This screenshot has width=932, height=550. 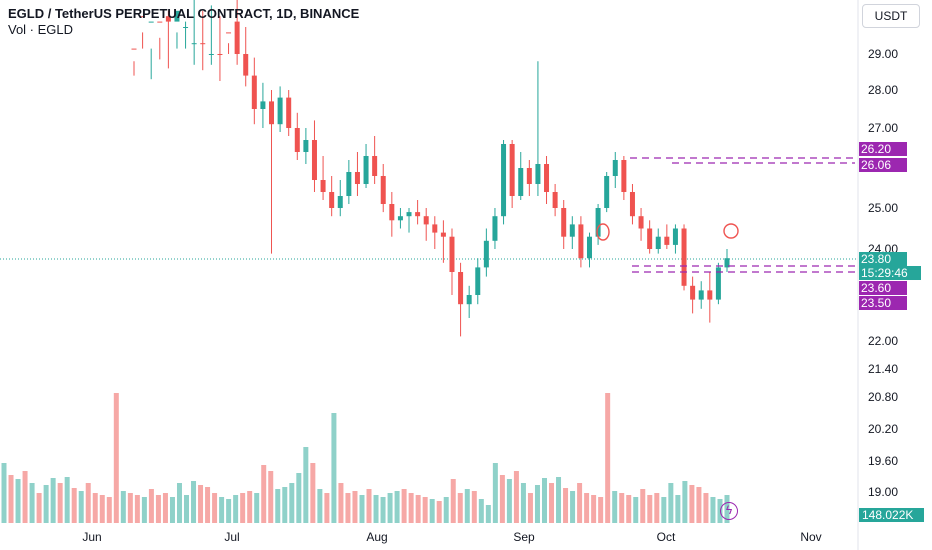 I want to click on time-axis-tick: Jun, so click(x=92, y=537).